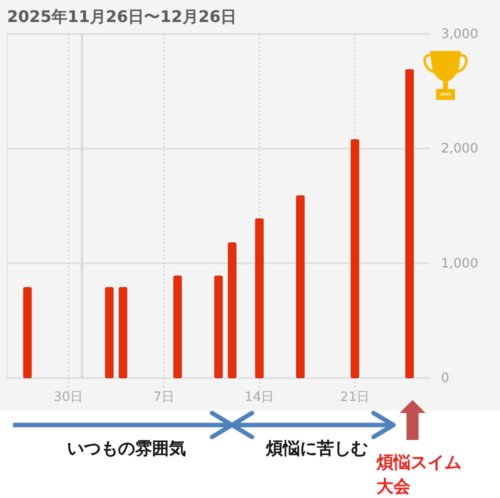 The image size is (500, 498). What do you see at coordinates (259, 397) in the screenshot?
I see `x-tick-label: 14日` at bounding box center [259, 397].